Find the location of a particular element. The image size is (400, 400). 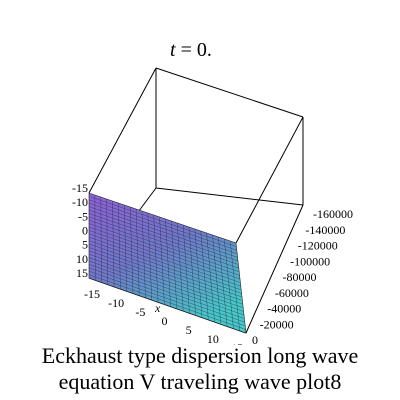

caption-line-1: Eckhaust type dispersion long wave is located at coordinates (200, 355).